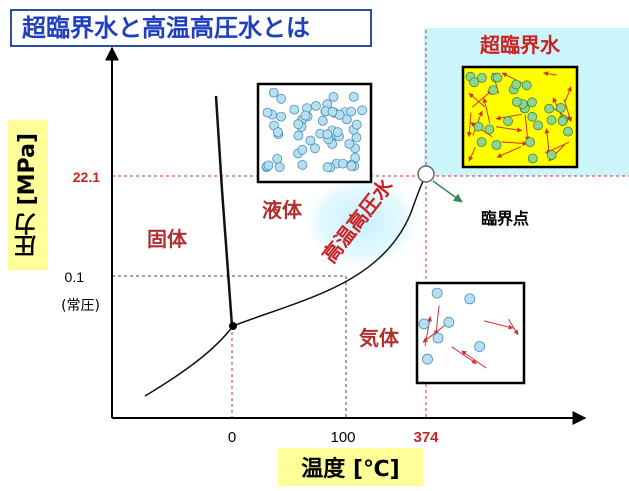  What do you see at coordinates (447, 191) in the screenshot?
I see `critical-point-arrow` at bounding box center [447, 191].